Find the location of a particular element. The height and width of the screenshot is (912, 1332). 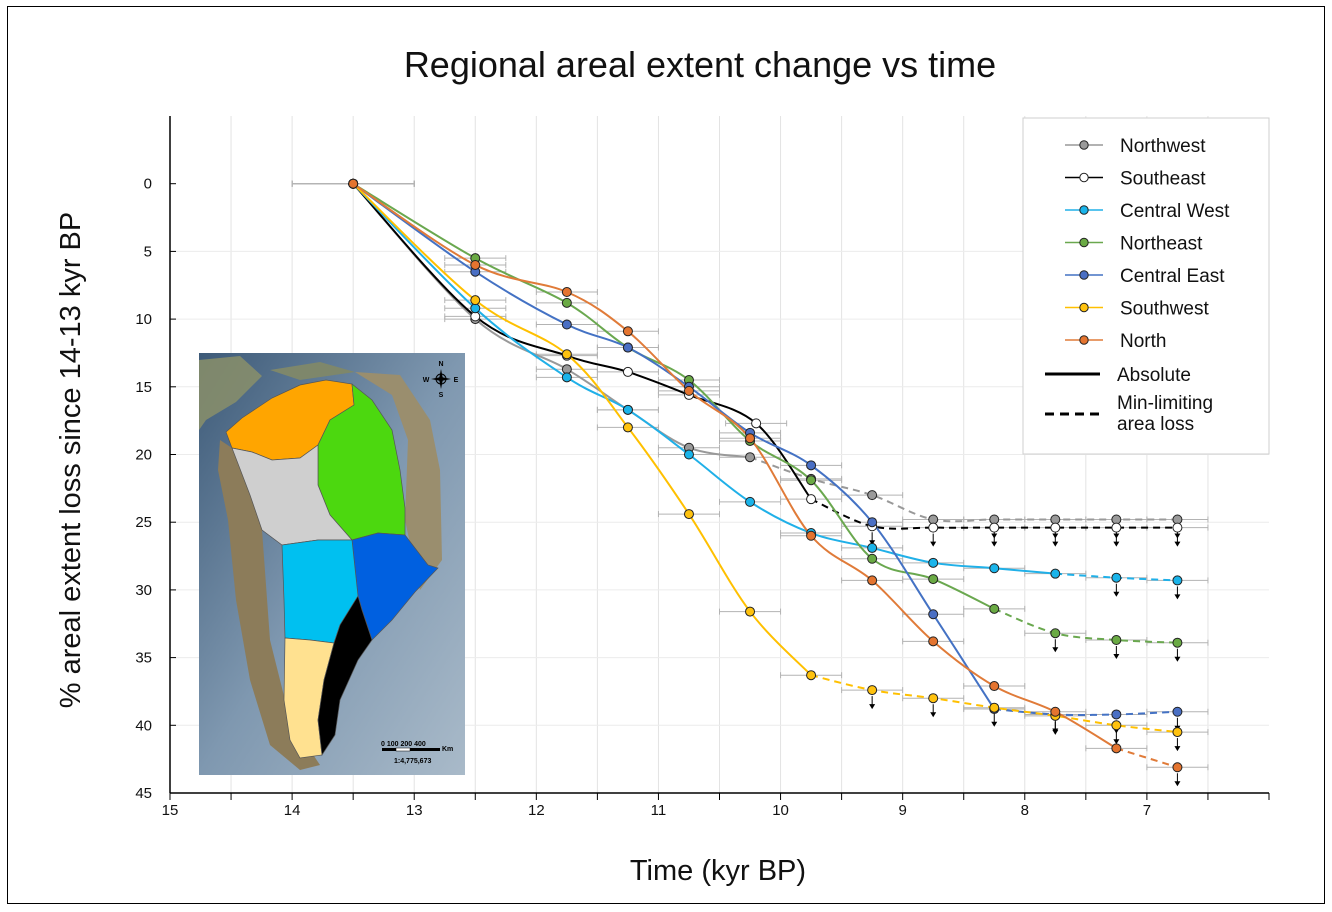

y-tick-label: 5 is located at coordinates (148, 251).